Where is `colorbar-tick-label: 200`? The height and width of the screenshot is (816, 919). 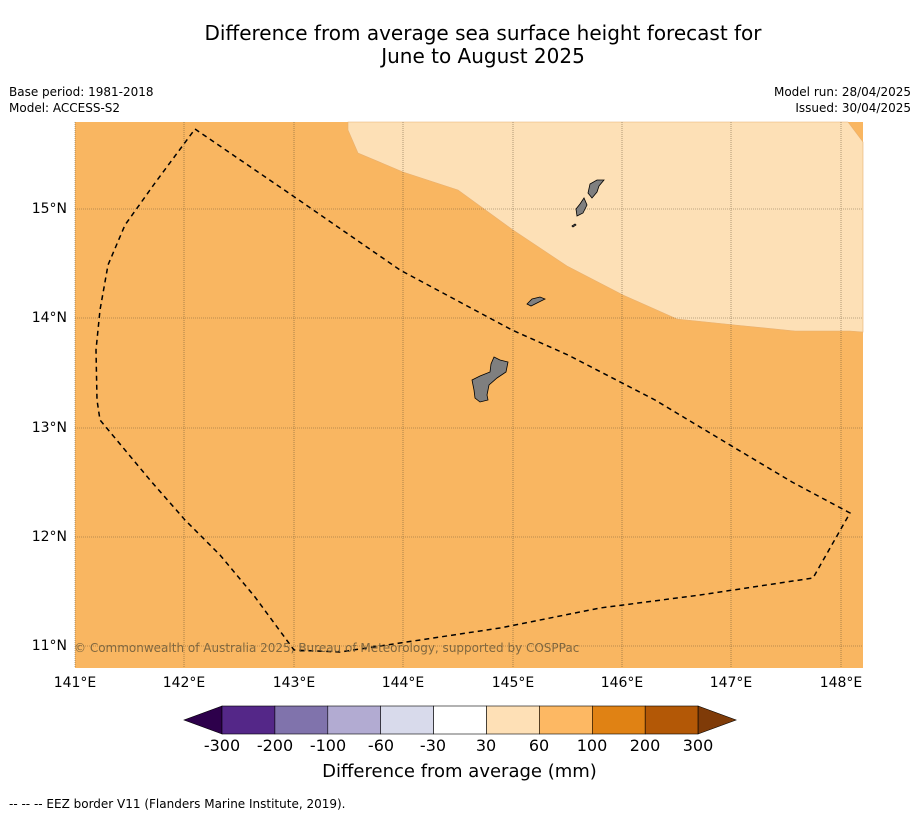 colorbar-tick-label: 200 is located at coordinates (645, 745).